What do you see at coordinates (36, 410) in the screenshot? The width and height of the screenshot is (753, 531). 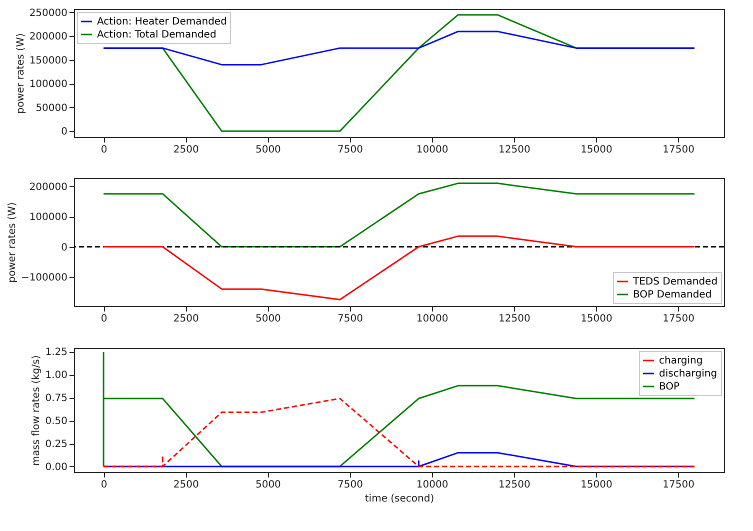 I see `y-axis-title: mass flow rates (kg/s)` at bounding box center [36, 410].